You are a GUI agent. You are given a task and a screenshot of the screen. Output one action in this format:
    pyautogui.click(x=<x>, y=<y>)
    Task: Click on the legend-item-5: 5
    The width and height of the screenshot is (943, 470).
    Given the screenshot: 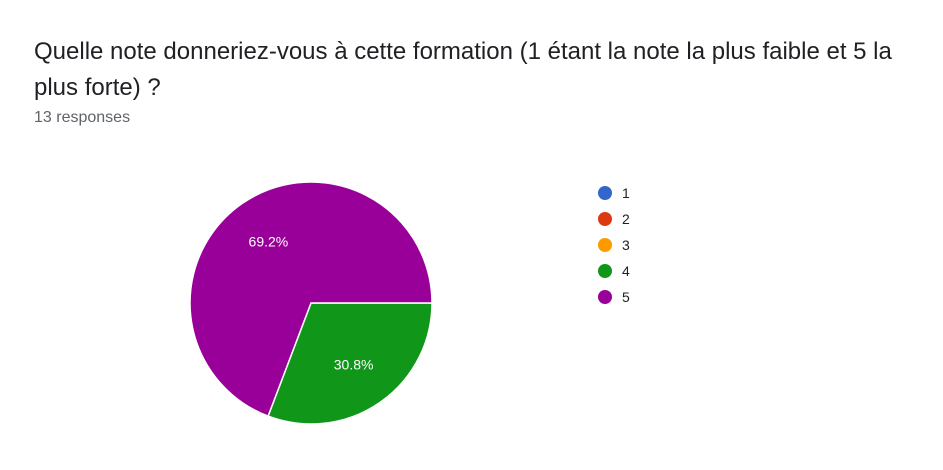 What is the action you would take?
    pyautogui.click(x=614, y=297)
    